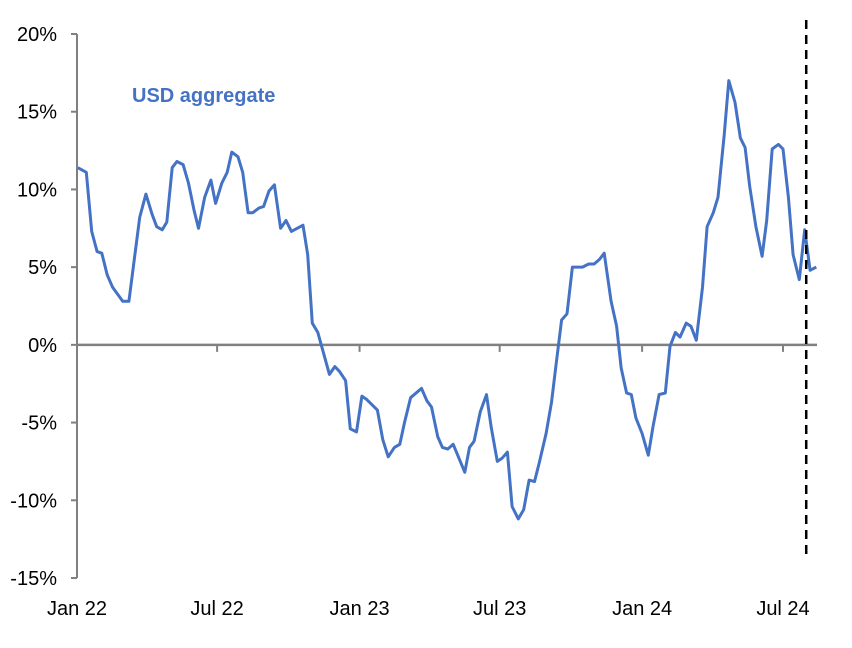  What do you see at coordinates (37, 35) in the screenshot?
I see `y-tick-label: 20%` at bounding box center [37, 35].